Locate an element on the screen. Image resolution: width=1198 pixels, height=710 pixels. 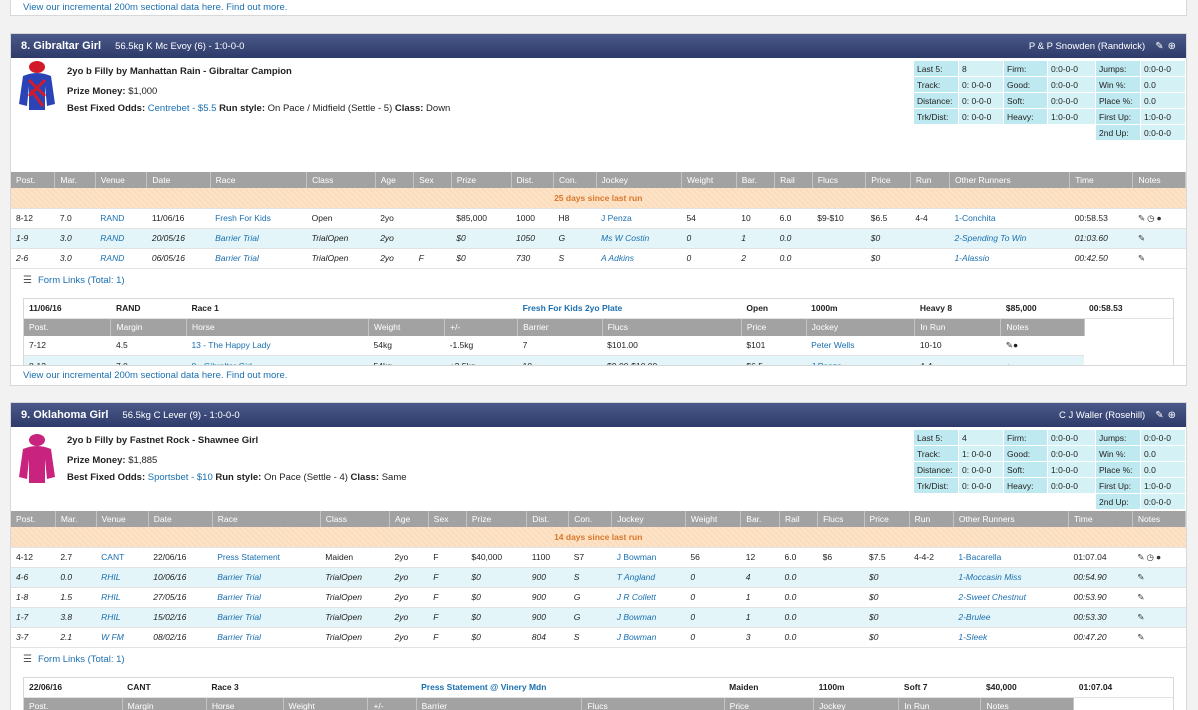
form-link-others: 1-Sleek is located at coordinates (973, 637).